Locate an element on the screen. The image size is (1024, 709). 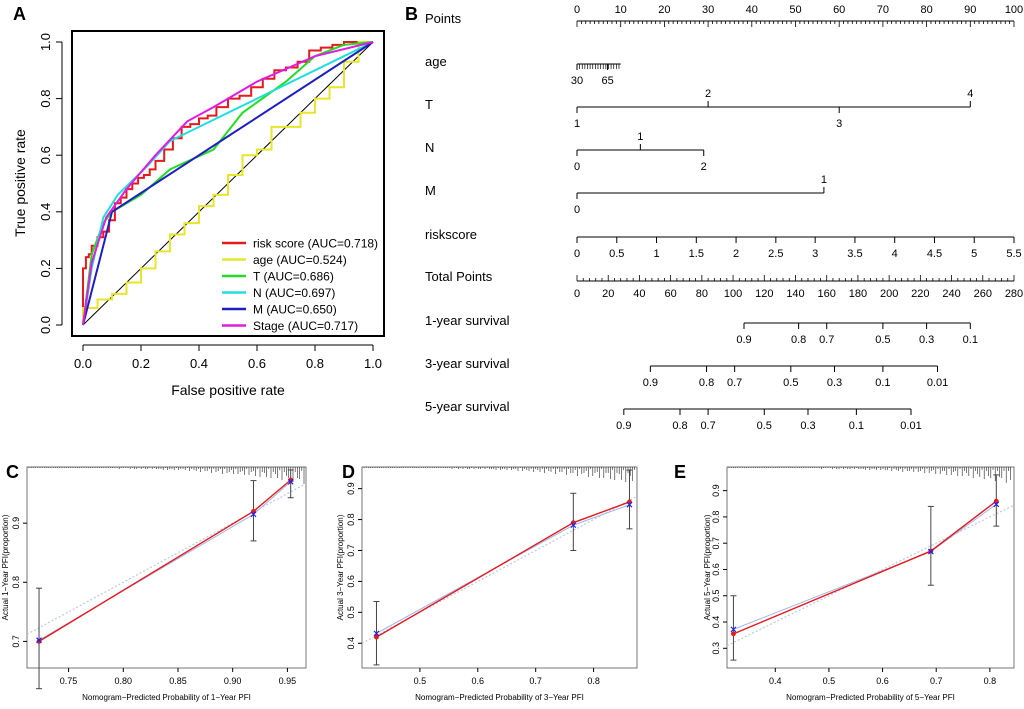
points-tick-label: 5 is located at coordinates (974, 254).